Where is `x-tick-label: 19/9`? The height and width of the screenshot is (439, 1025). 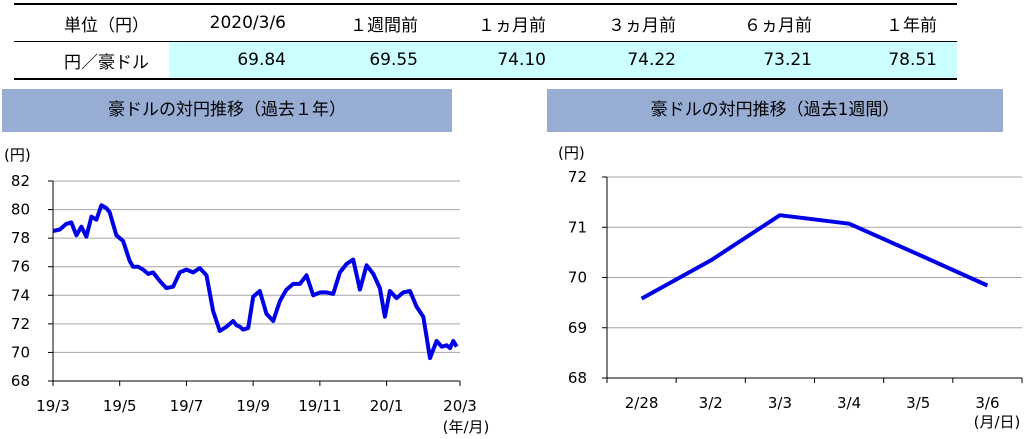
x-tick-label: 19/9 is located at coordinates (253, 406).